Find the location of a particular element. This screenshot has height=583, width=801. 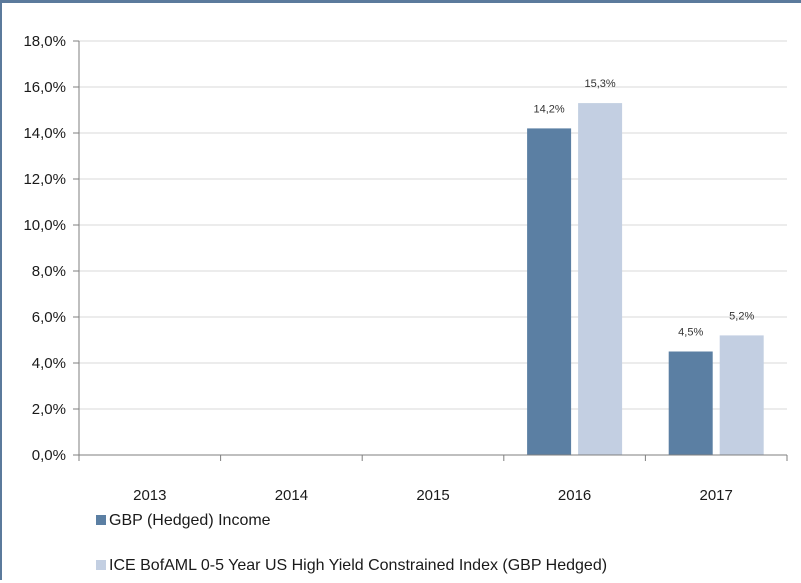

data-label: 15,3% is located at coordinates (599, 84).